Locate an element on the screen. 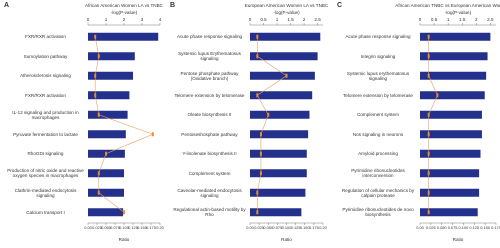 Image resolution: width=500 pixels, height=248 pixels. category-label: RhoGDI signaling is located at coordinates (45, 154).